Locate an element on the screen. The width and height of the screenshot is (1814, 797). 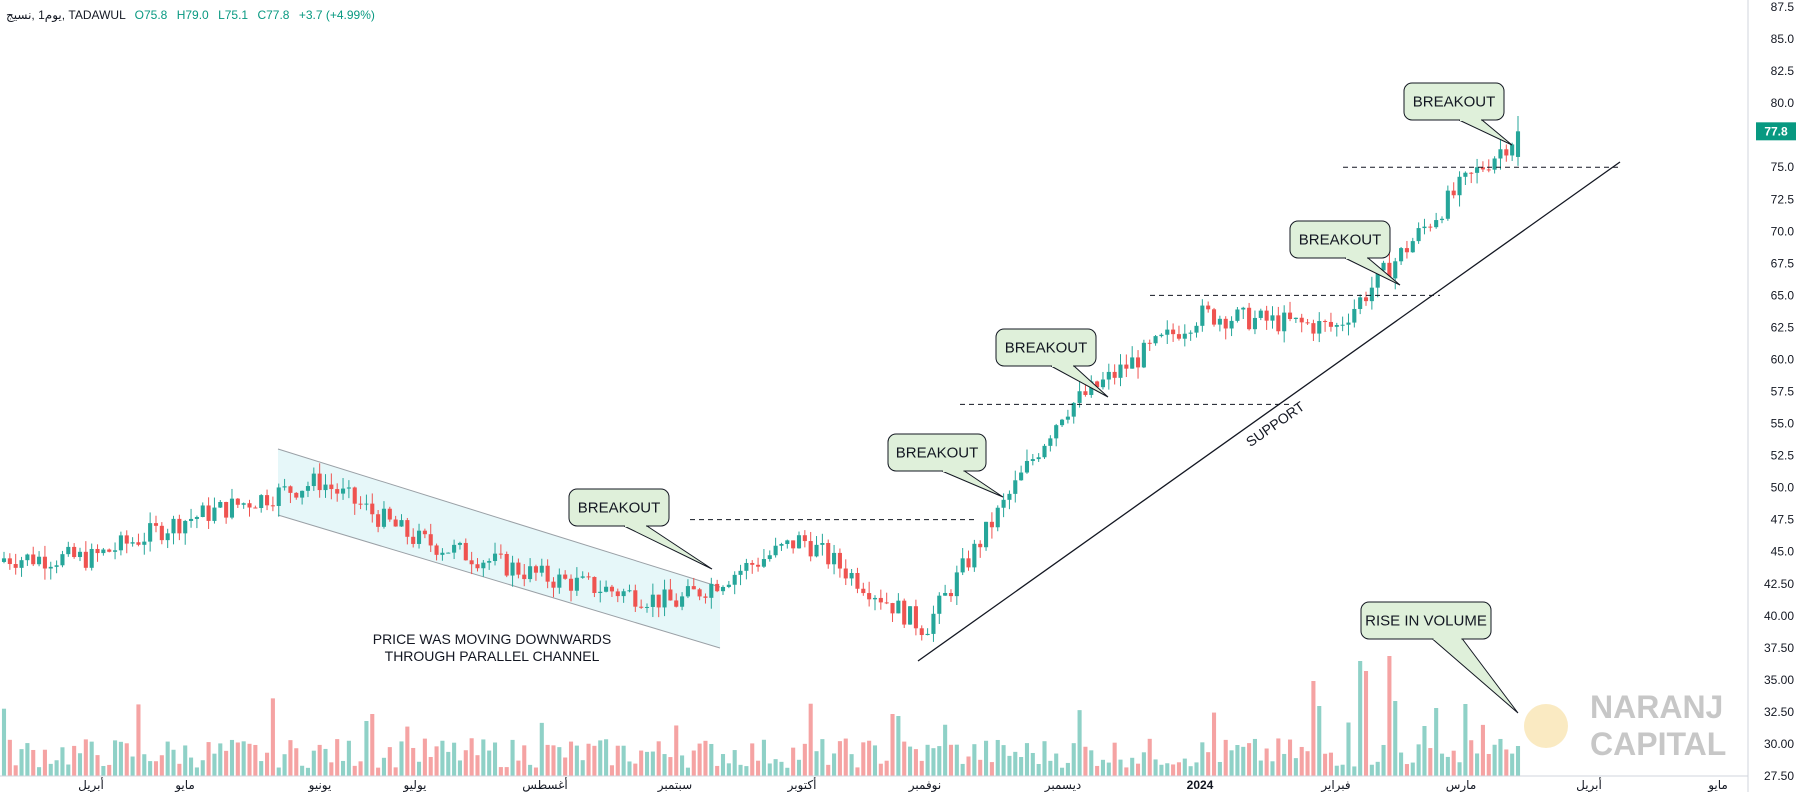
y-tick-label: 62.5 is located at coordinates (1783, 327).